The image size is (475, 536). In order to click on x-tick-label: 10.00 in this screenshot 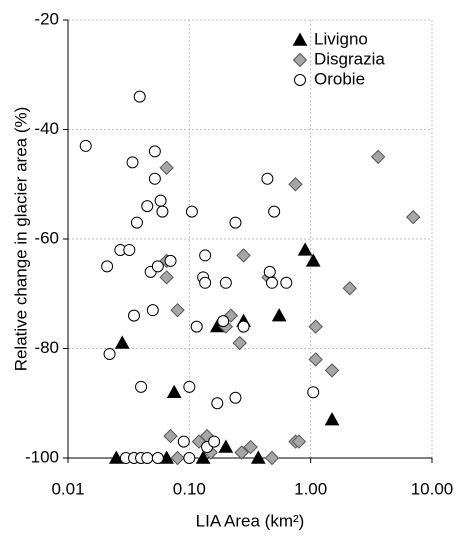, I will do `click(432, 488)`.